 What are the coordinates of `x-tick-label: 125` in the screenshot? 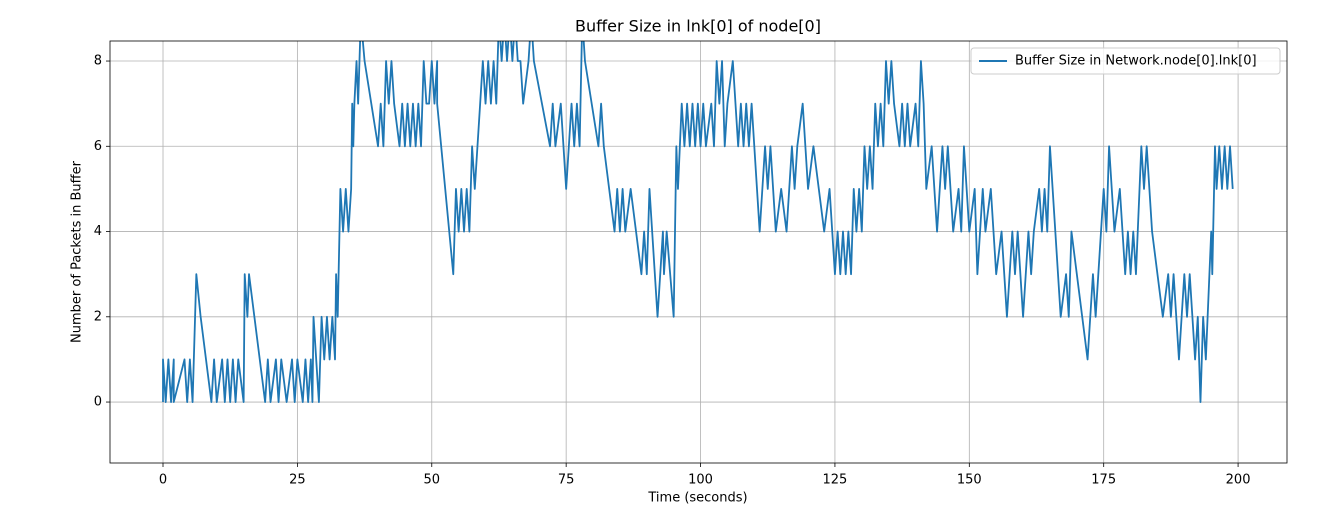 It's located at (835, 480).